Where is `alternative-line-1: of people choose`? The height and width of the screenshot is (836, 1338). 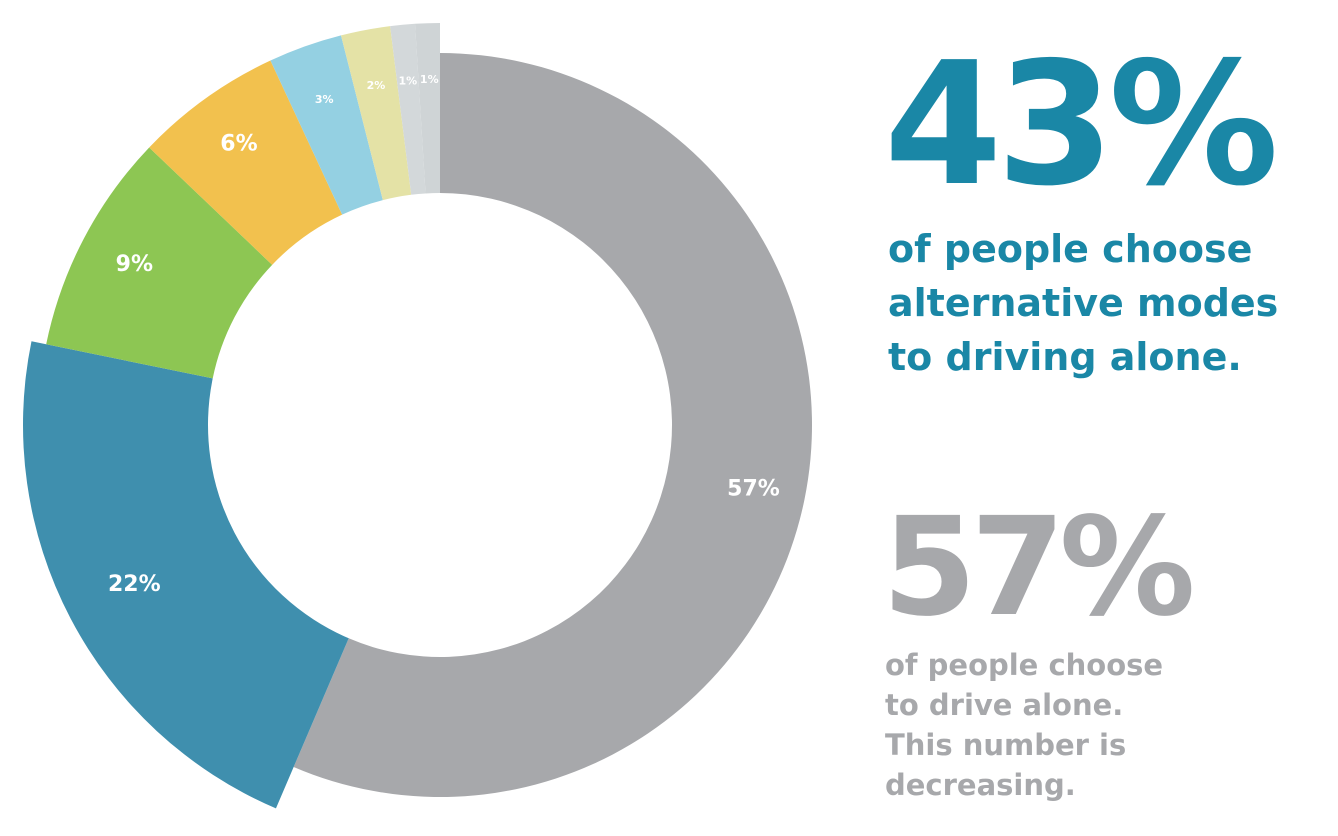
alternative-line-1: of people choose is located at coordinates (1070, 249).